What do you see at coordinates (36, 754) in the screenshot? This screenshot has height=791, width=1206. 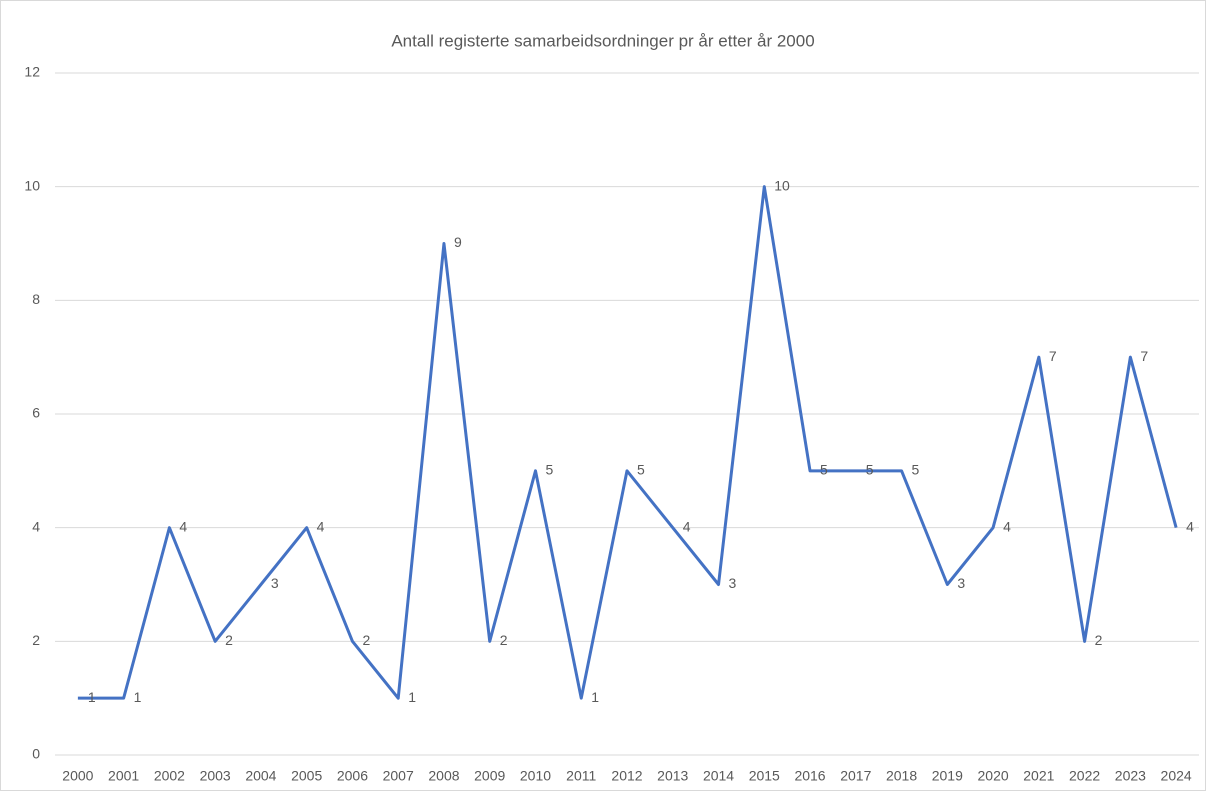 I see `y-tick-label: 0` at bounding box center [36, 754].